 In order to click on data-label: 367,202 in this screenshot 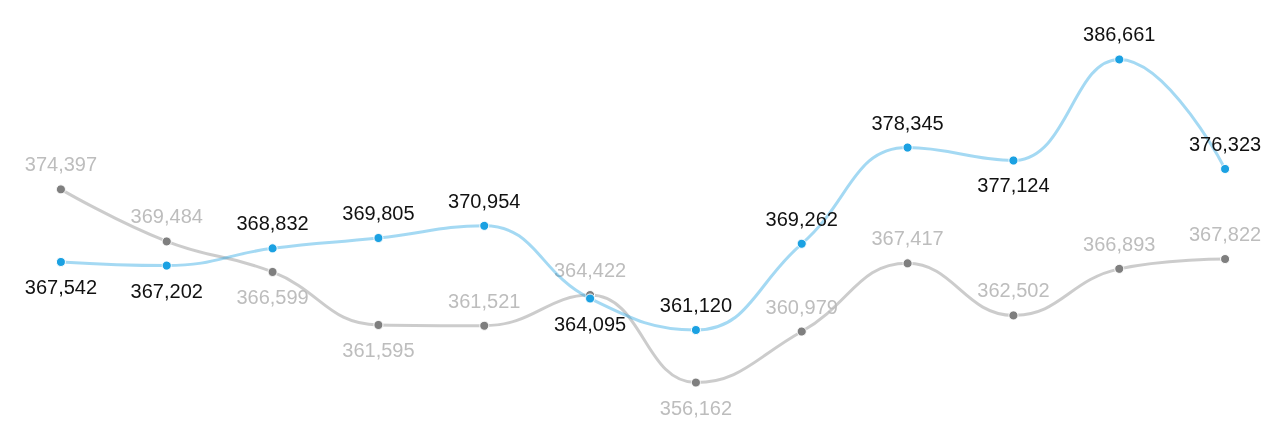, I will do `click(166, 290)`.